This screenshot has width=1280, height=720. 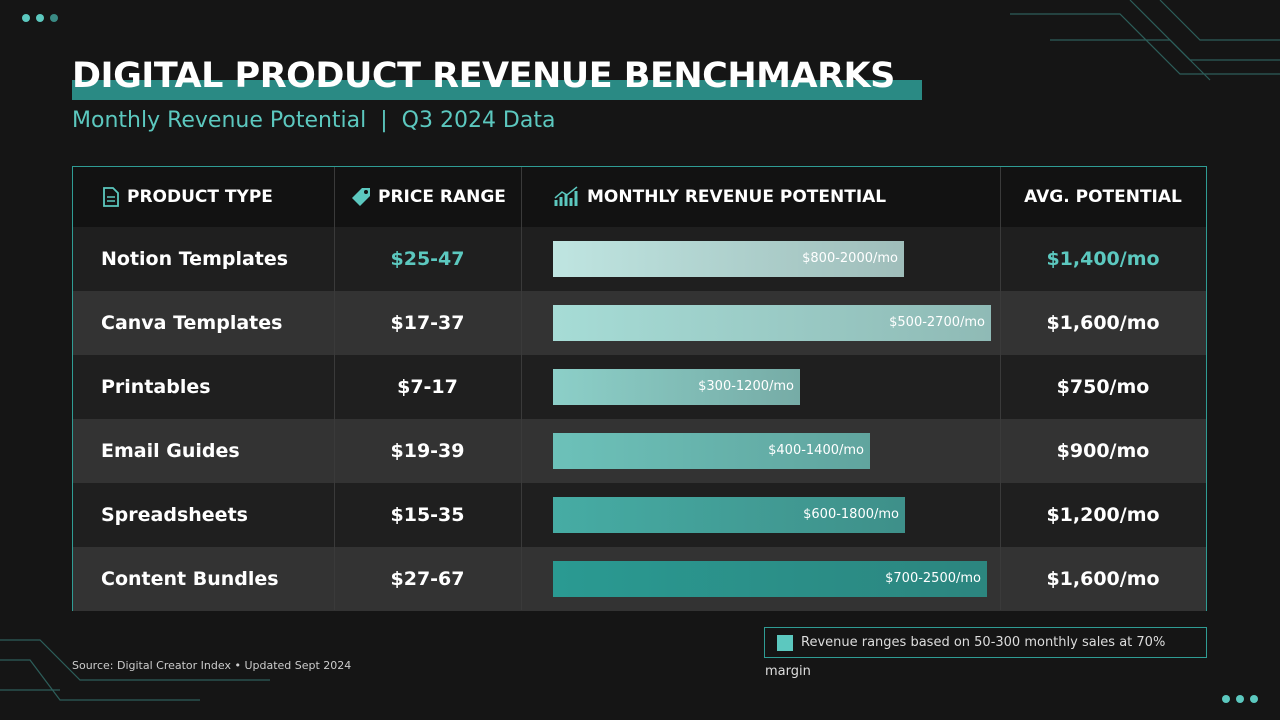 I want to click on table-row: Spreadsheets $15-35 $600-1800/mo $1,200/mo, so click(x=639, y=515).